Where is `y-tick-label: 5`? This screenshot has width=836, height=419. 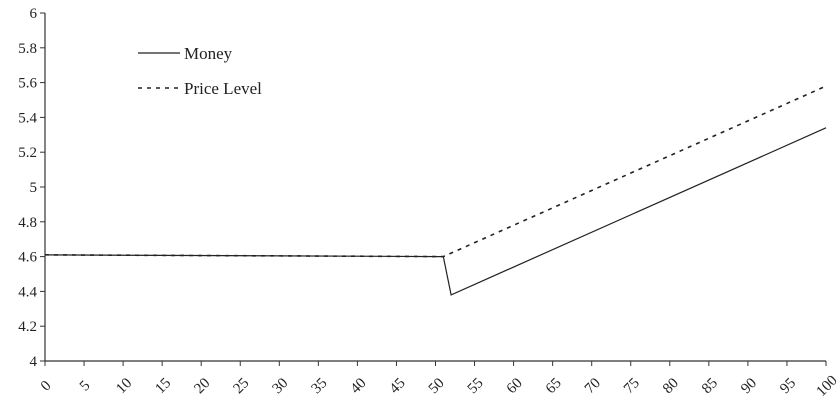 y-tick-label: 5 is located at coordinates (34, 188).